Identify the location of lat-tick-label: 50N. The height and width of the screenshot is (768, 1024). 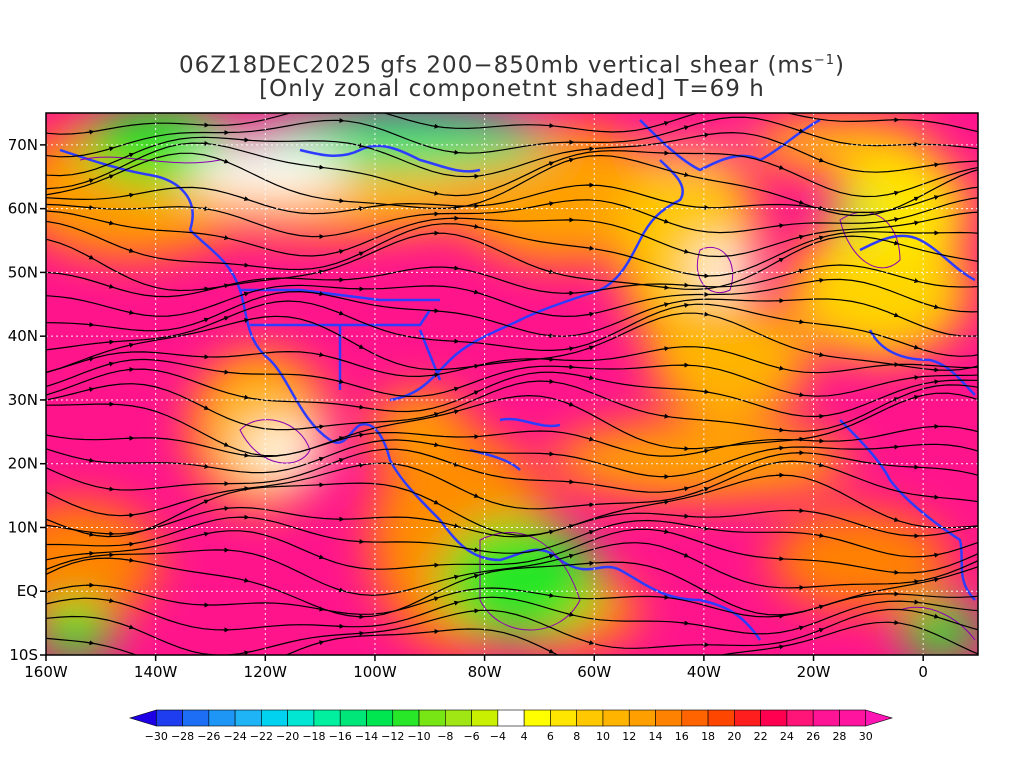
(23, 272).